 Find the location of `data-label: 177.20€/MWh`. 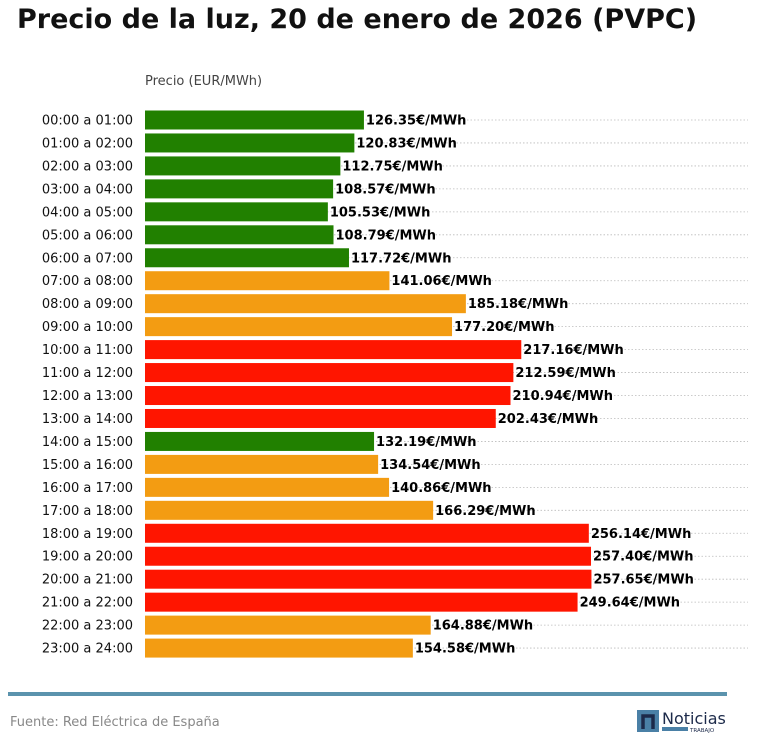

data-label: 177.20€/MWh is located at coordinates (504, 327).